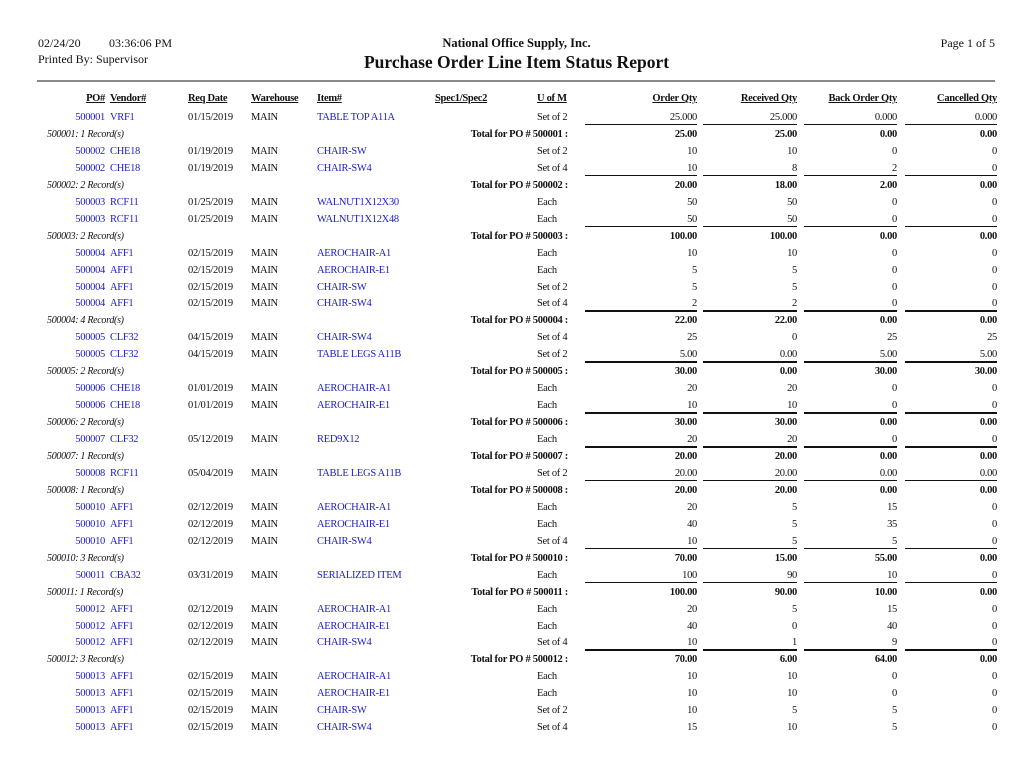  What do you see at coordinates (85, 456) in the screenshot?
I see `record-count: 500007: 1 Record(s)` at bounding box center [85, 456].